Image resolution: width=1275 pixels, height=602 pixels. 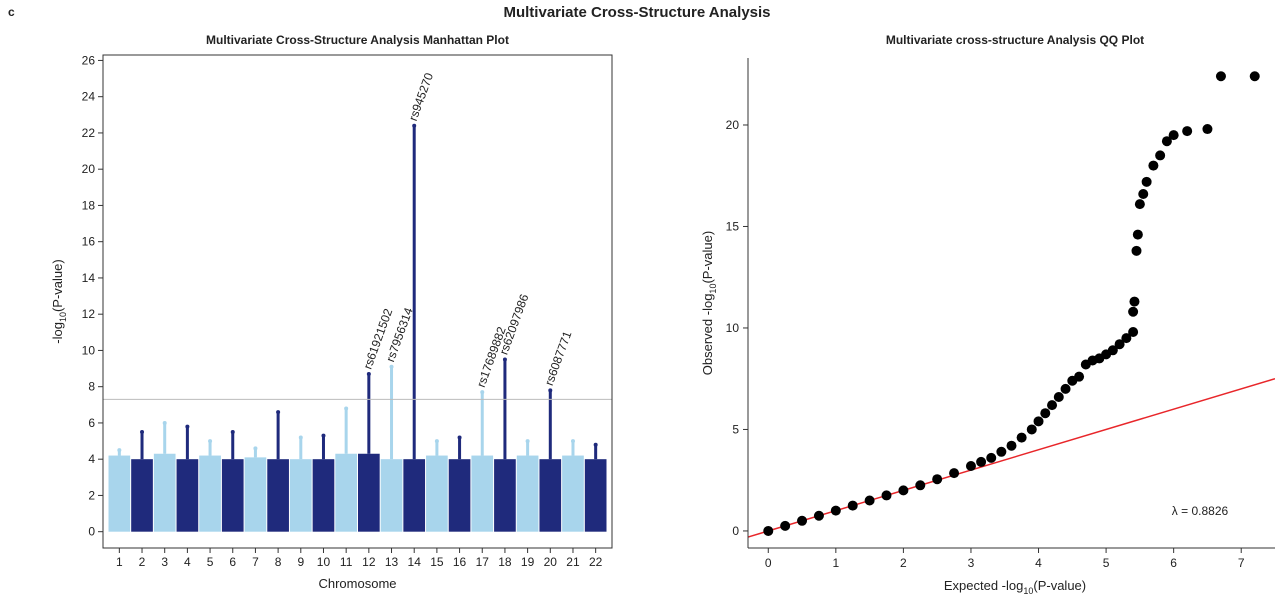 What do you see at coordinates (1038, 563) in the screenshot?
I see `x-tick-label: 4` at bounding box center [1038, 563].